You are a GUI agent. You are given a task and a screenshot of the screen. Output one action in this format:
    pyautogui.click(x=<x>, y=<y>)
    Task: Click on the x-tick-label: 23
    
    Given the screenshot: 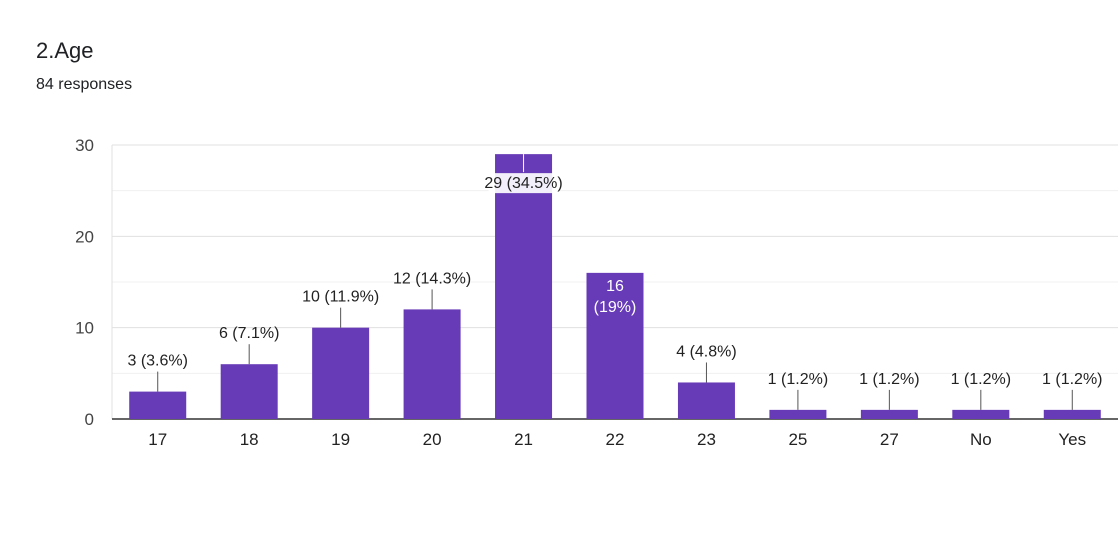 What is the action you would take?
    pyautogui.click(x=706, y=439)
    